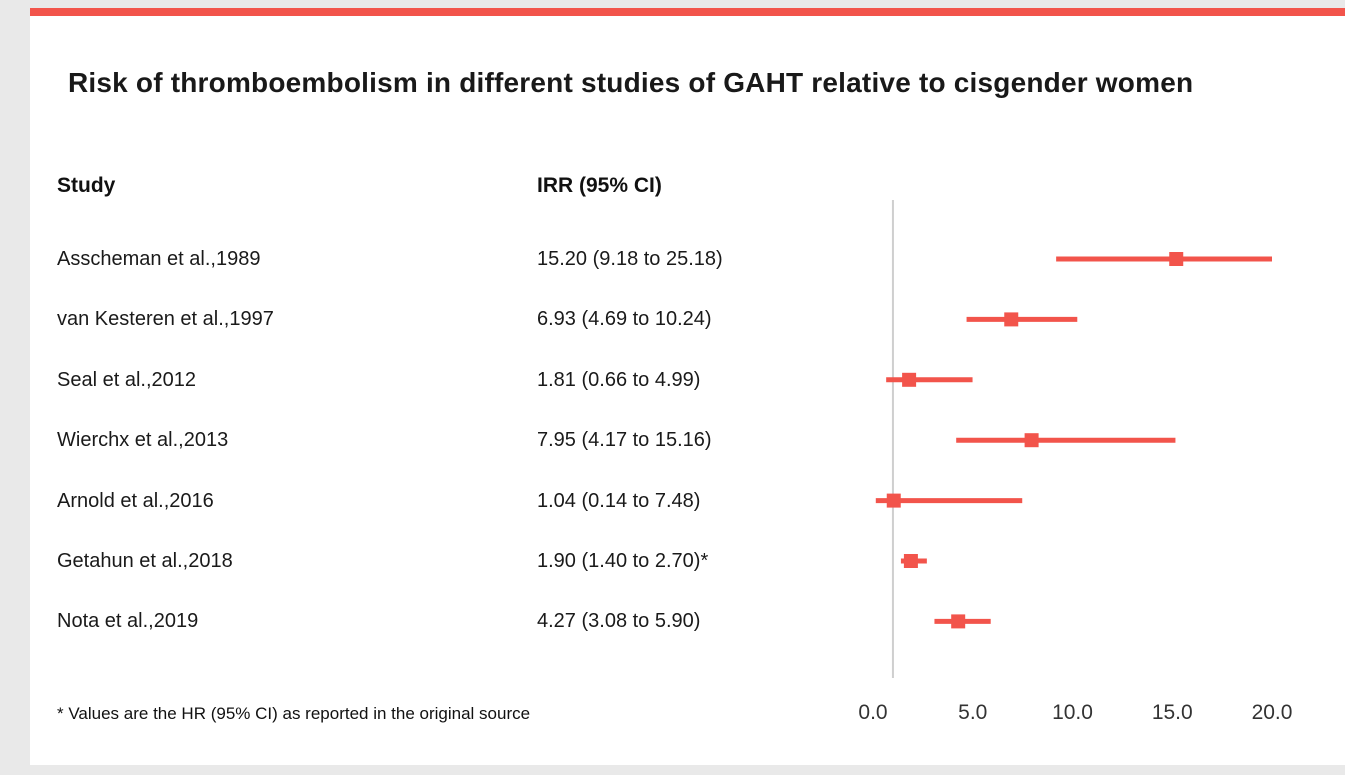 This screenshot has width=1345, height=775. What do you see at coordinates (145, 561) in the screenshot?
I see `study-label: Getahun et al.,2018` at bounding box center [145, 561].